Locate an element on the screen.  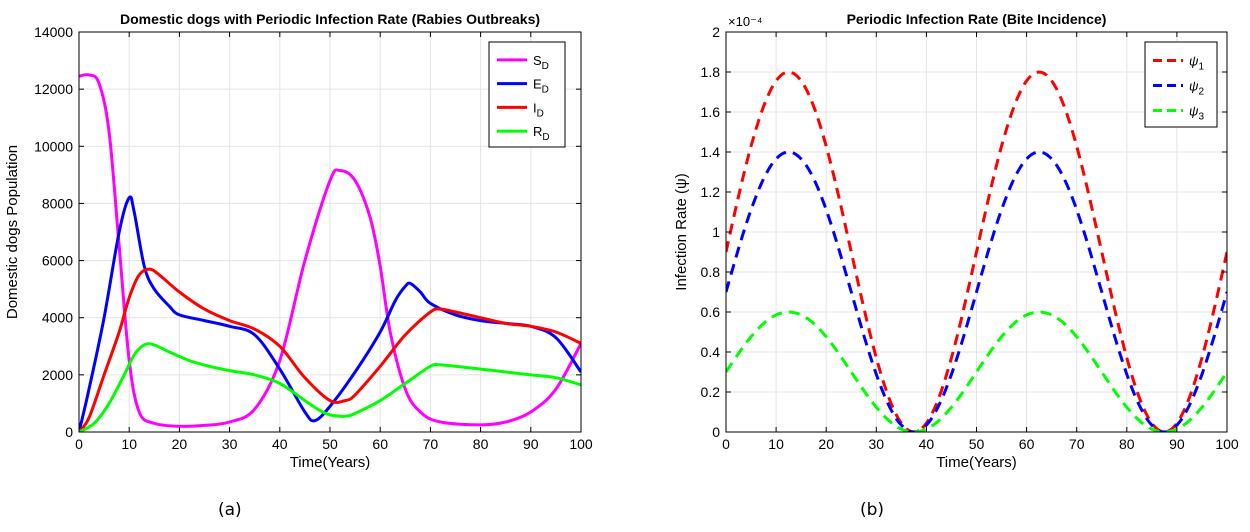
y-tick-label: 1.8 is located at coordinates (711, 72).